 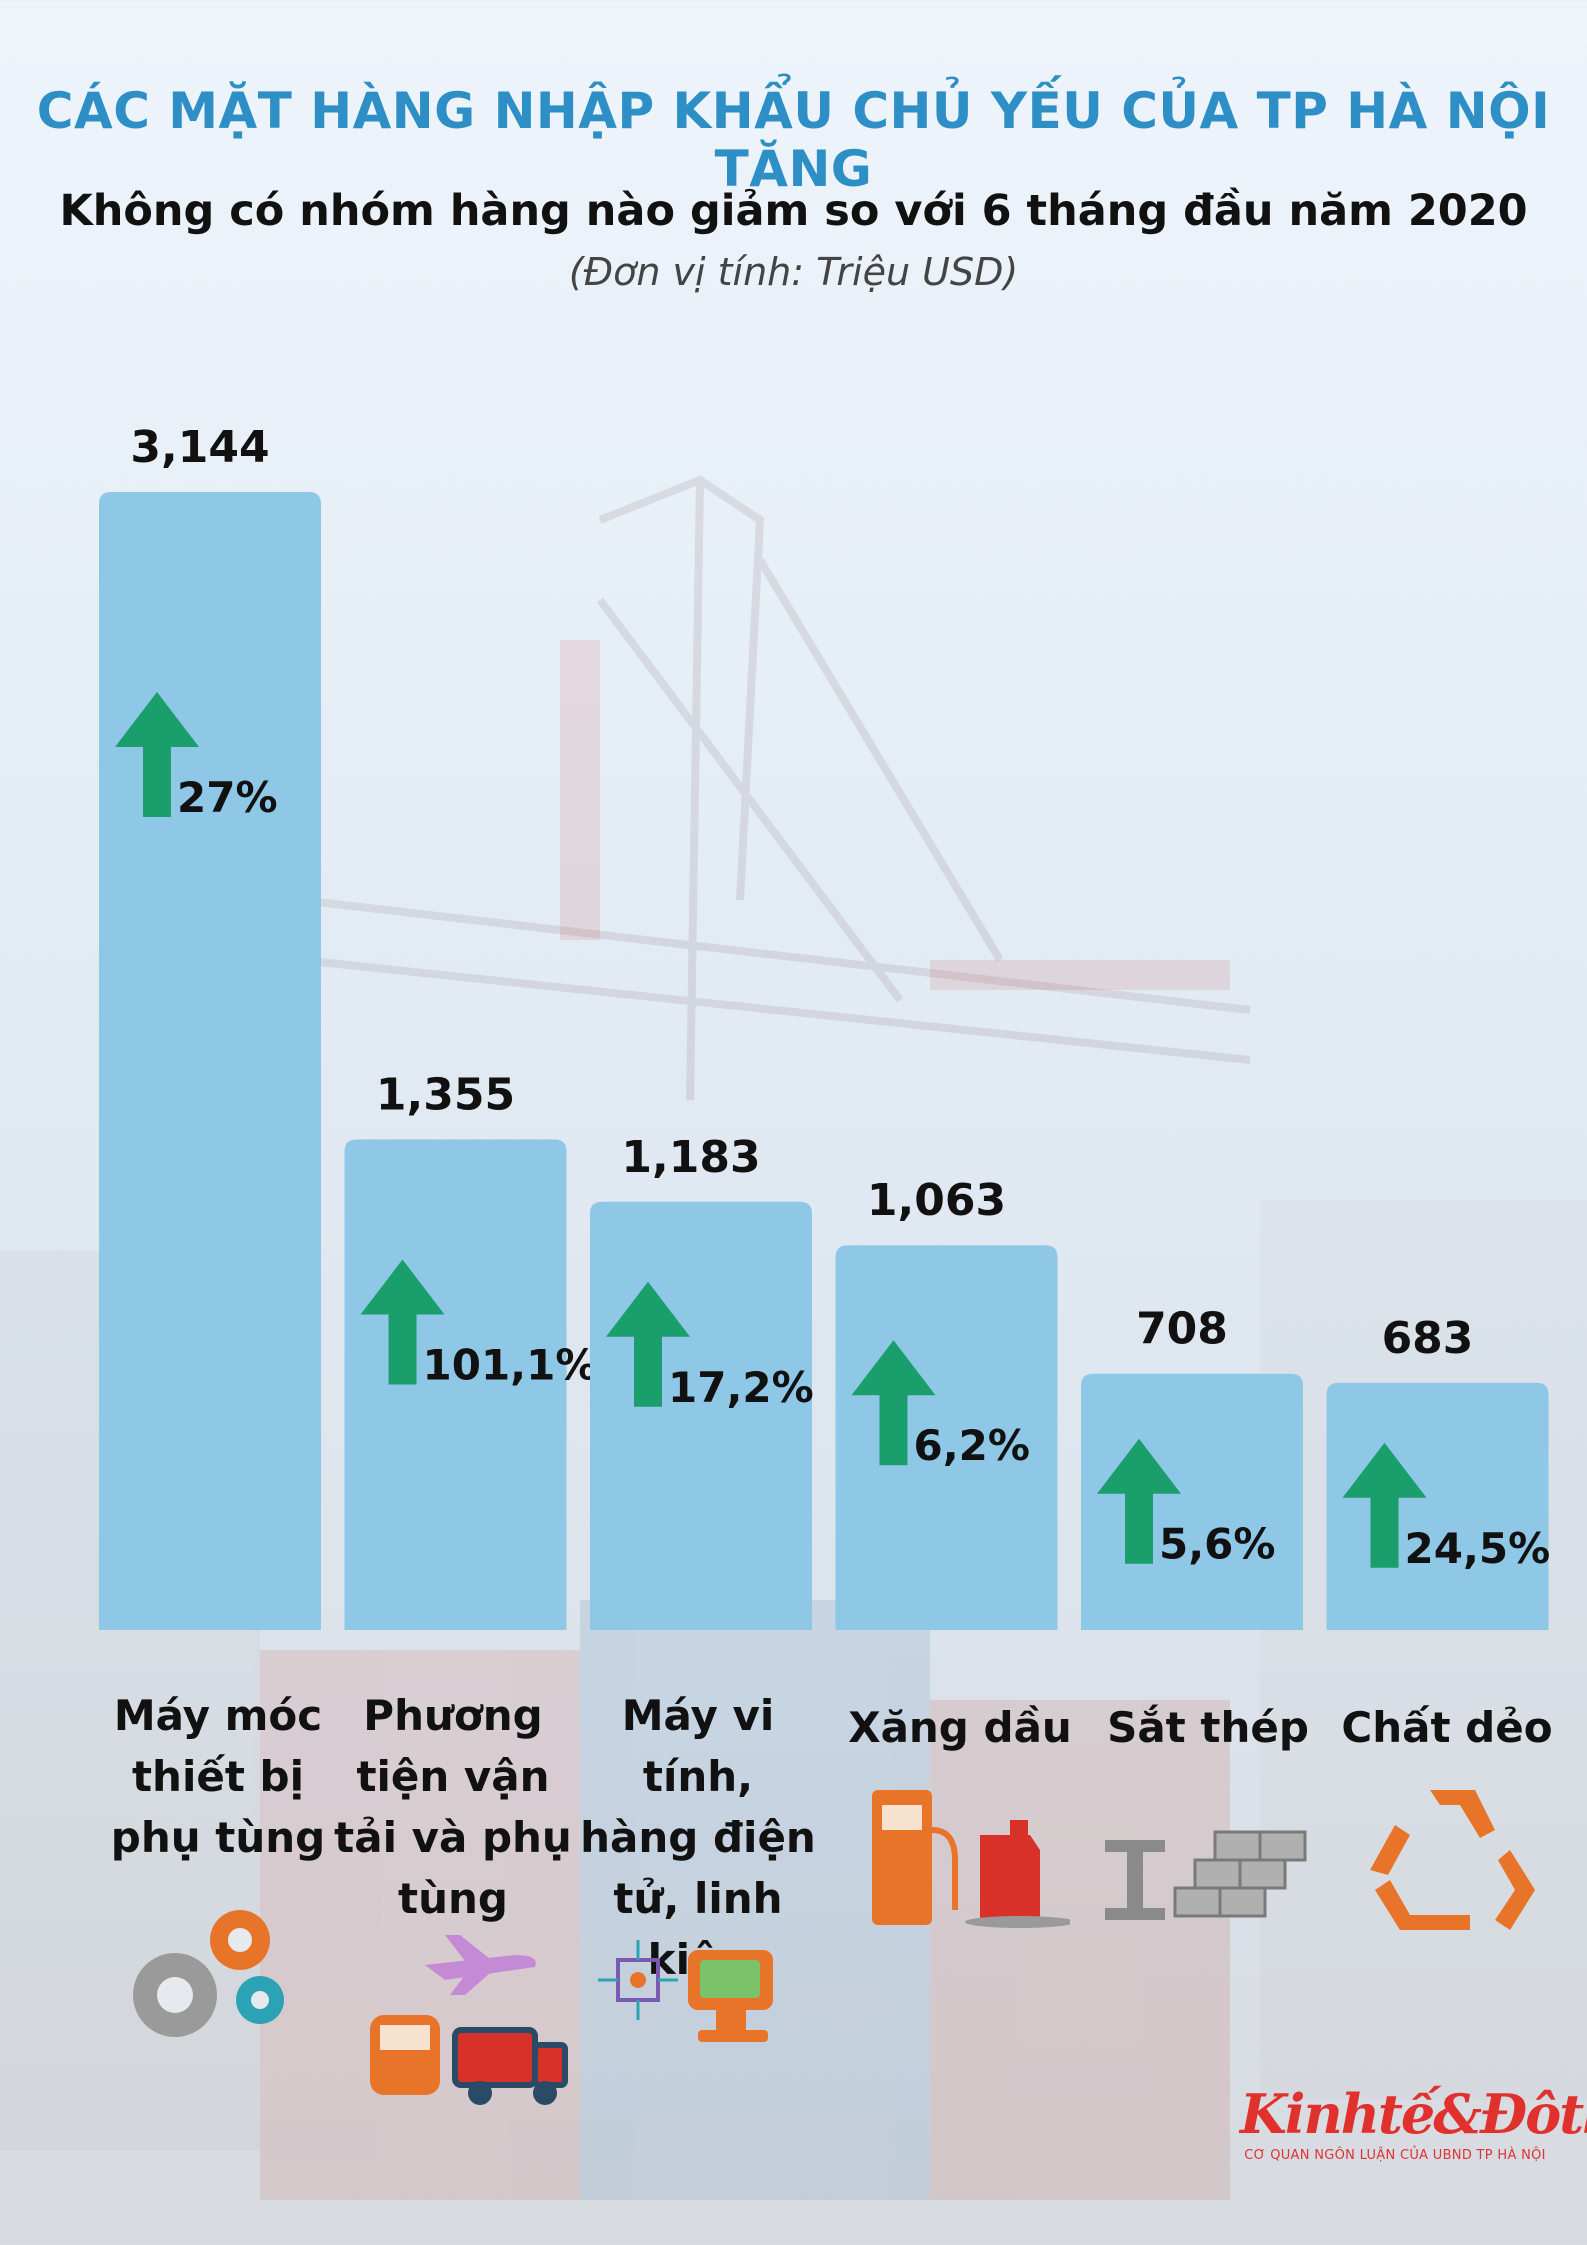 I want to click on gears-icon, so click(x=208, y=1973).